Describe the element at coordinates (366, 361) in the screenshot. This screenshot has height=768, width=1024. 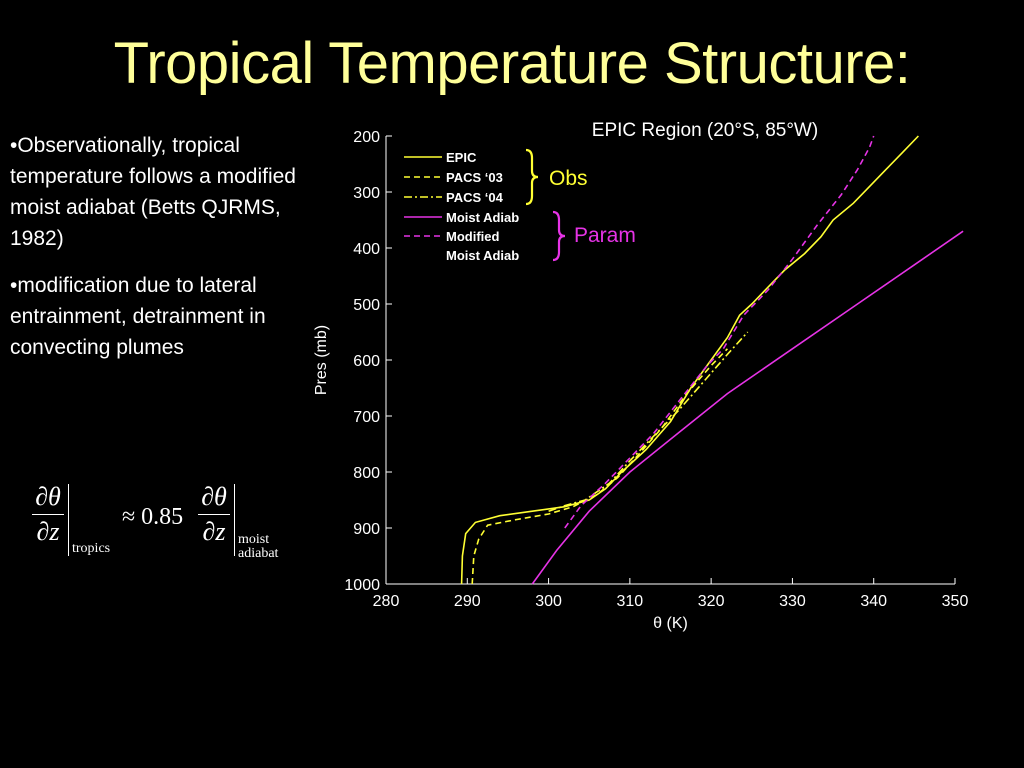
I see `y-tick-label: 600` at that location.